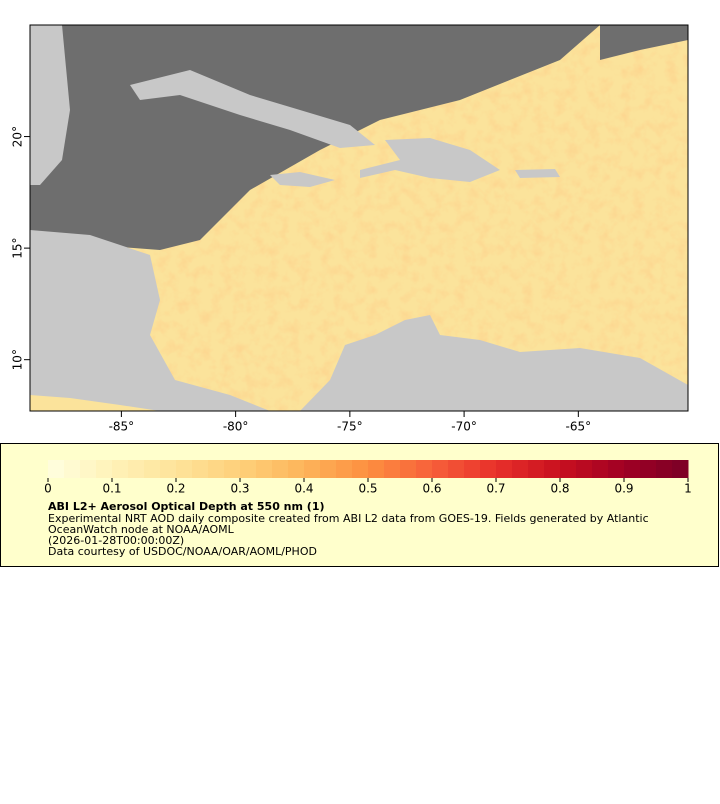 This screenshot has height=804, width=720. I want to click on x-tick-label: -70°, so click(464, 427).